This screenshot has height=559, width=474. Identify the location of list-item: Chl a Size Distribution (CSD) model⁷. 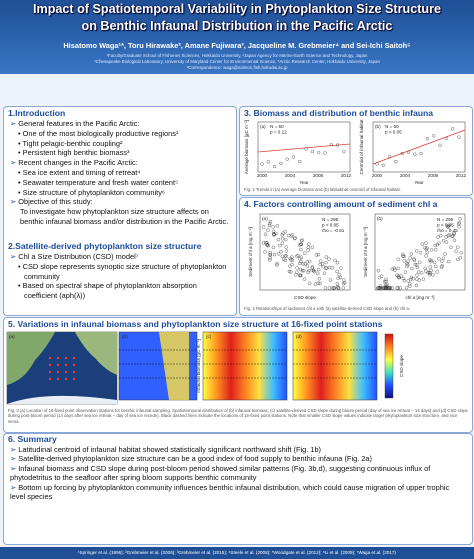
(121, 257).